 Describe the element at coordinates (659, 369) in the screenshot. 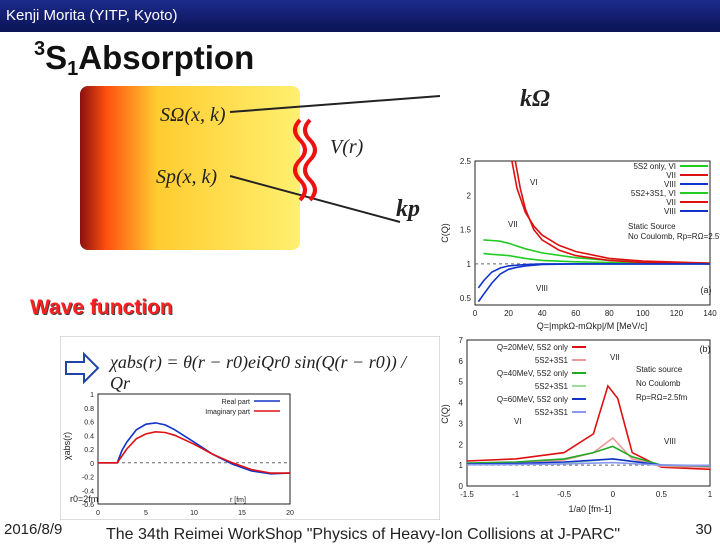

I see `annotation-label: Static source` at that location.